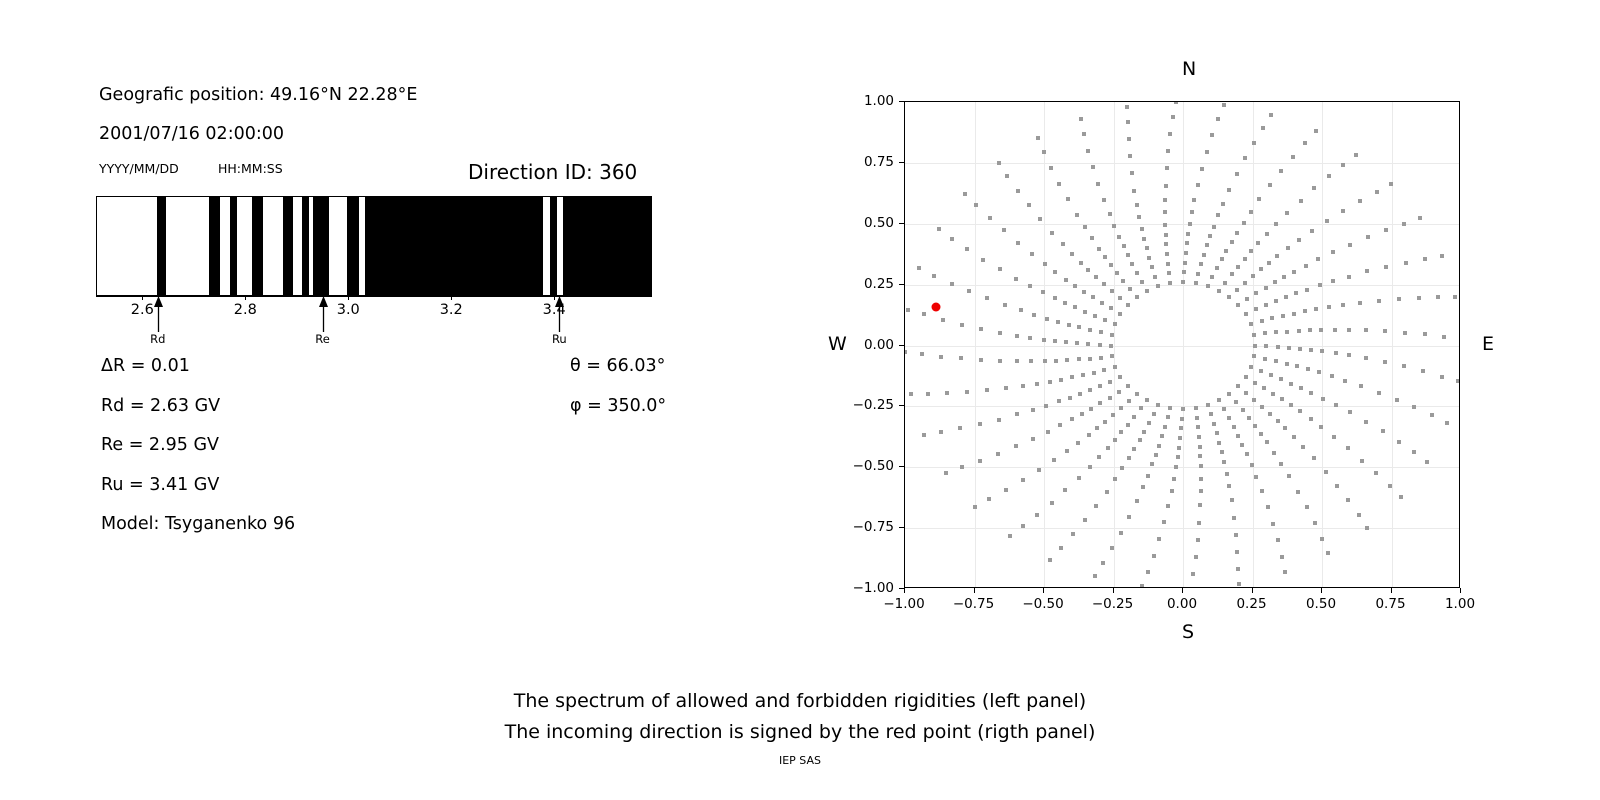 The height and width of the screenshot is (800, 1600). What do you see at coordinates (160, 485) in the screenshot?
I see `param-ru: Ru = 3.41 GV` at bounding box center [160, 485].